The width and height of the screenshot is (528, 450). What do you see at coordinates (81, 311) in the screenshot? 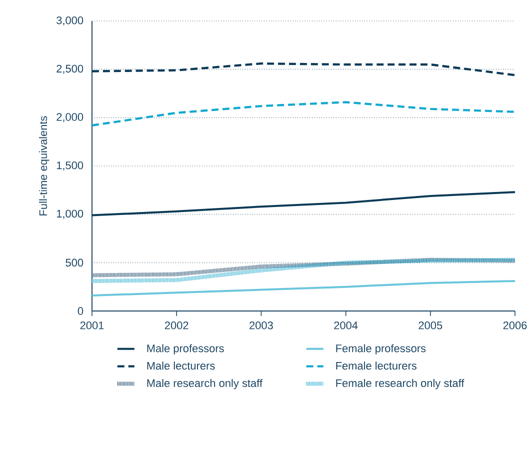
I see `y-tick-label: 0` at bounding box center [81, 311].